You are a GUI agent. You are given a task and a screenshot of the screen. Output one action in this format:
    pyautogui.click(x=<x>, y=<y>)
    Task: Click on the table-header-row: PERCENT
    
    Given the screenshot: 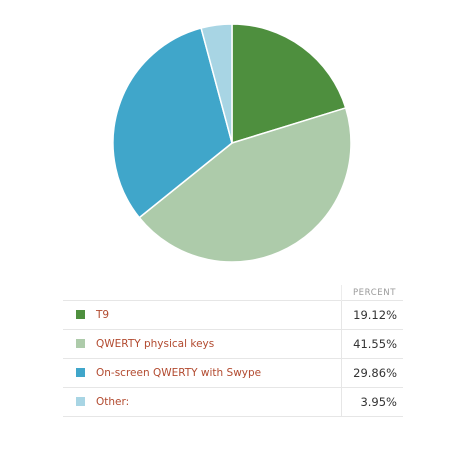 What is the action you would take?
    pyautogui.click(x=233, y=293)
    